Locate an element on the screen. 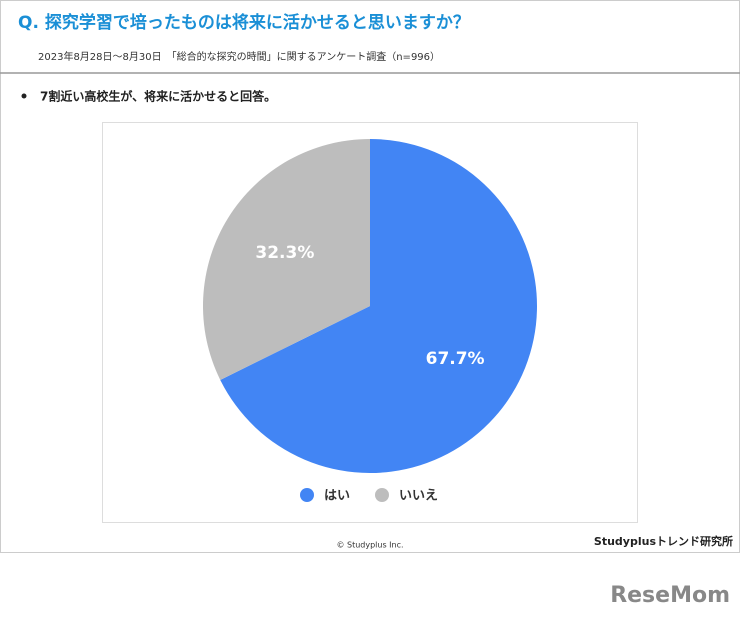 This screenshot has height=622, width=740. bullet-text: 7割近い高校生が、将来に活かせると回答。 is located at coordinates (158, 96).